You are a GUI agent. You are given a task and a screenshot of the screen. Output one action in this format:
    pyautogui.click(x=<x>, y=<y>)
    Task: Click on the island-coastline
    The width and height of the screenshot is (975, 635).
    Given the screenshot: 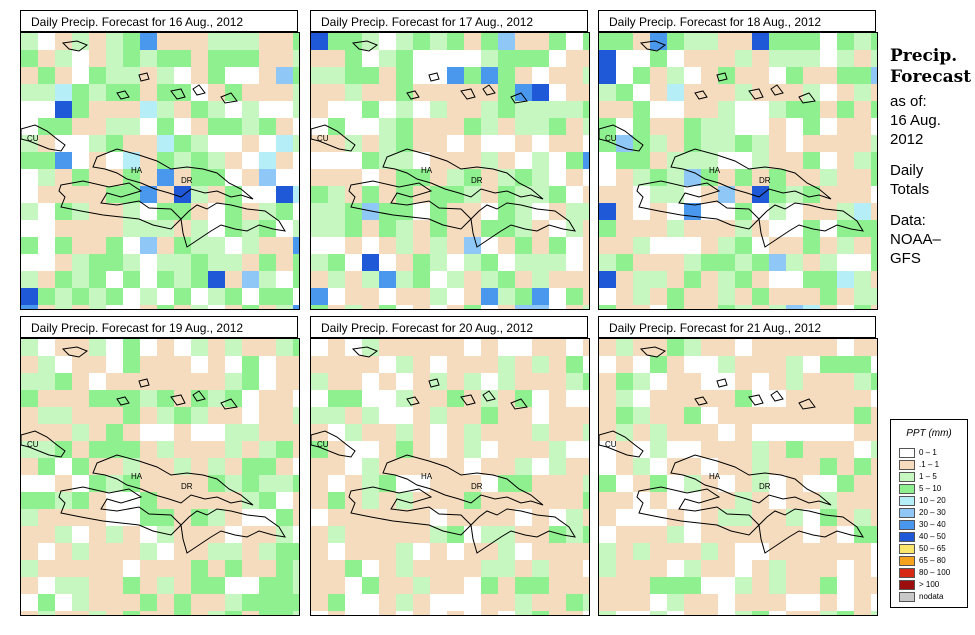 What is the action you would take?
    pyautogui.click(x=701, y=95)
    